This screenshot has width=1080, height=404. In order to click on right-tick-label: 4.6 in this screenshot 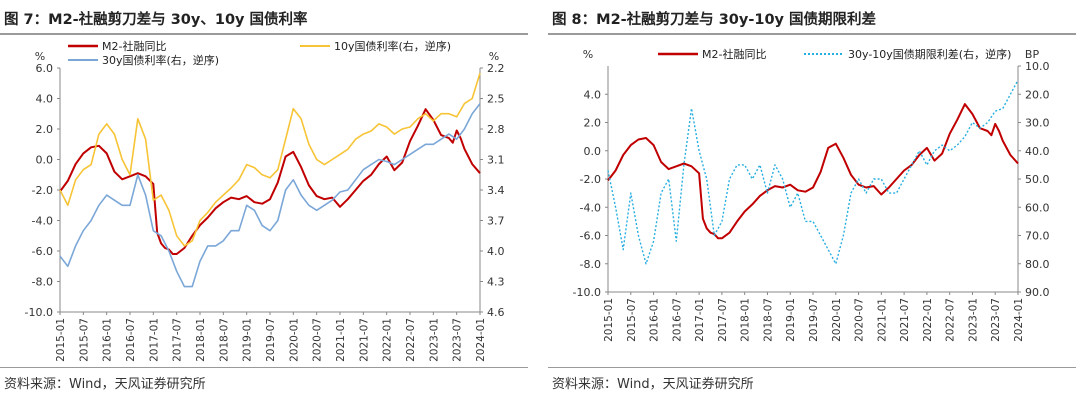, I will do `click(496, 312)`.